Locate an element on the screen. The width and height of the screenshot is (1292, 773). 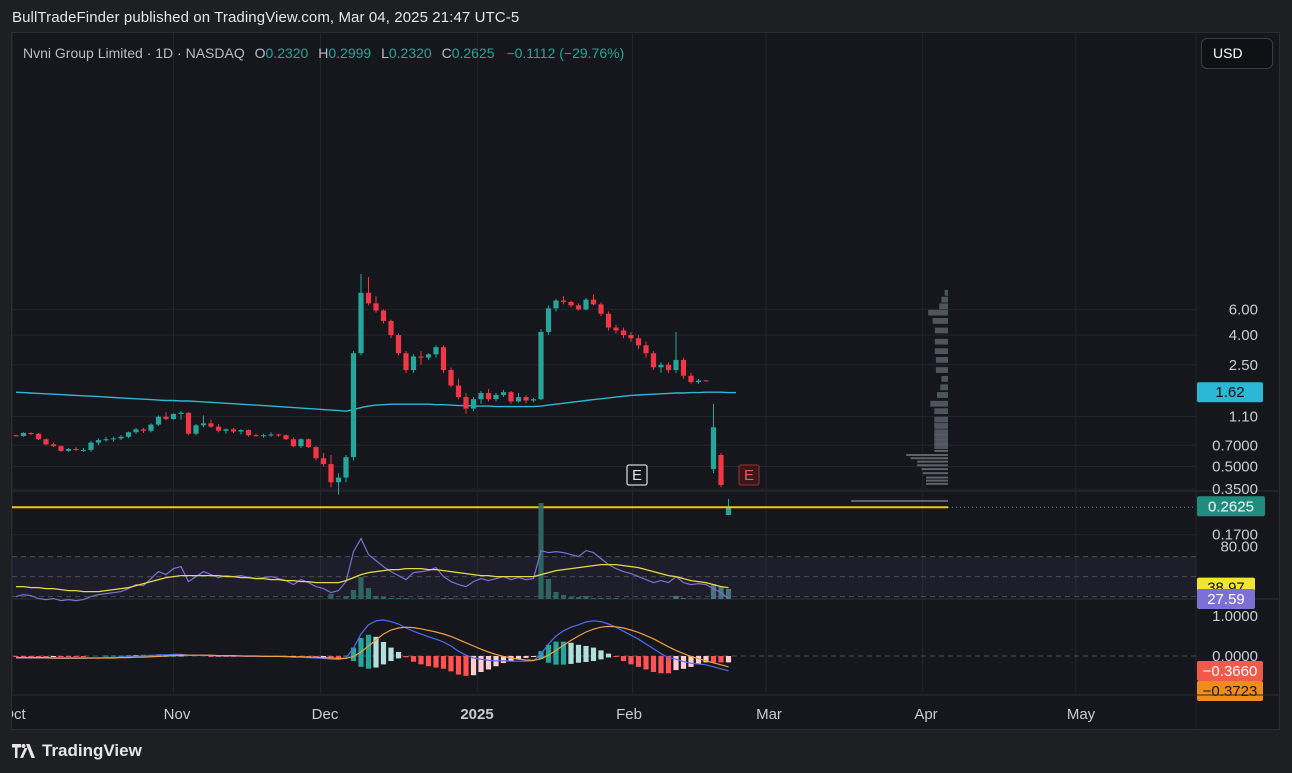
macd-axis-tick: 0.0000 is located at coordinates (1235, 656).